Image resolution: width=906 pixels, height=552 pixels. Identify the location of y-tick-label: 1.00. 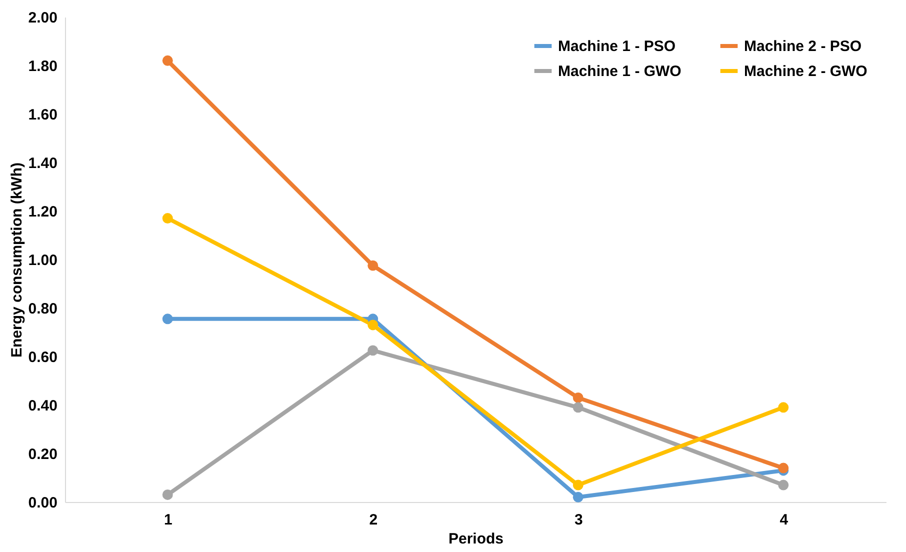
(43, 260).